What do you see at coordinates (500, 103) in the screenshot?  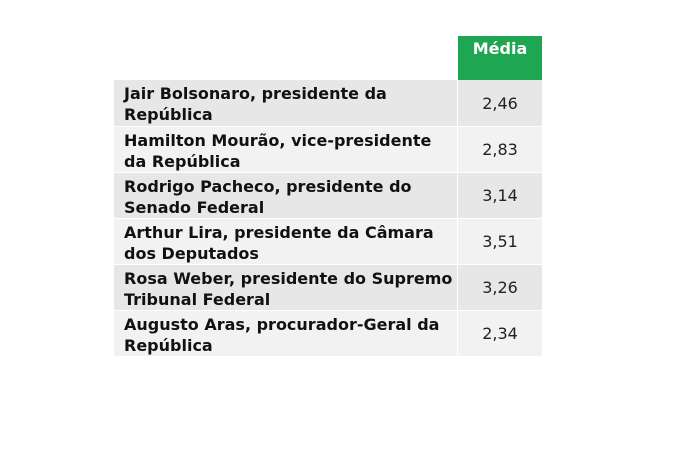 I see `row-value: 2,46` at bounding box center [500, 103].